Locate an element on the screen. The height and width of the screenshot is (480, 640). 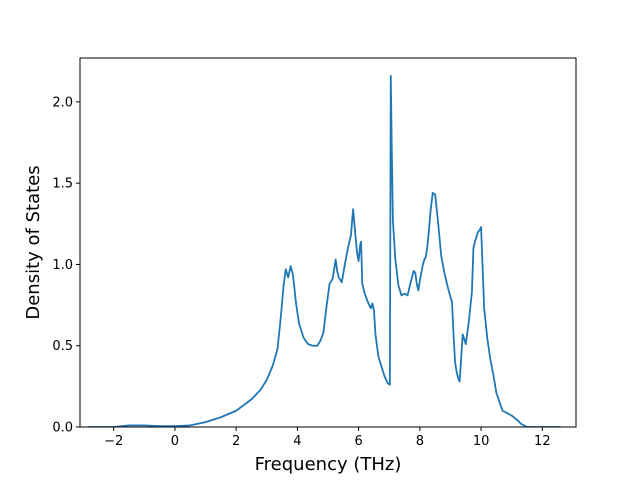
x-axis-label: Frequency (THz) is located at coordinates (328, 464).